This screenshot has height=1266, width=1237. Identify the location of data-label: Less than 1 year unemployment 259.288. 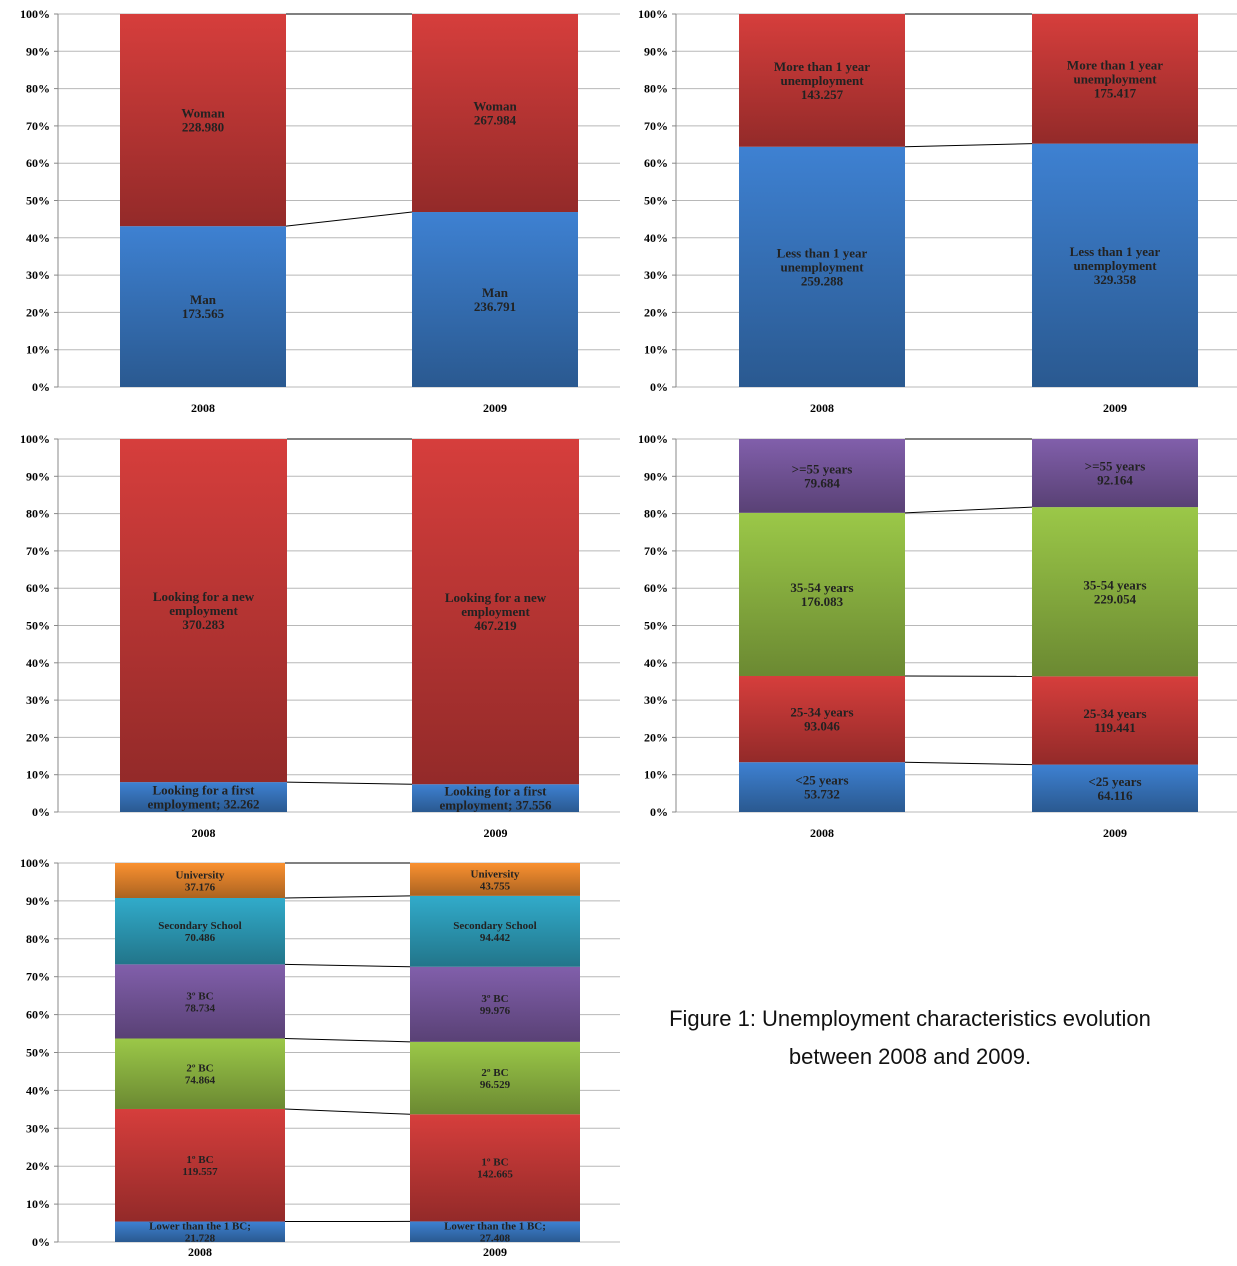
(822, 266).